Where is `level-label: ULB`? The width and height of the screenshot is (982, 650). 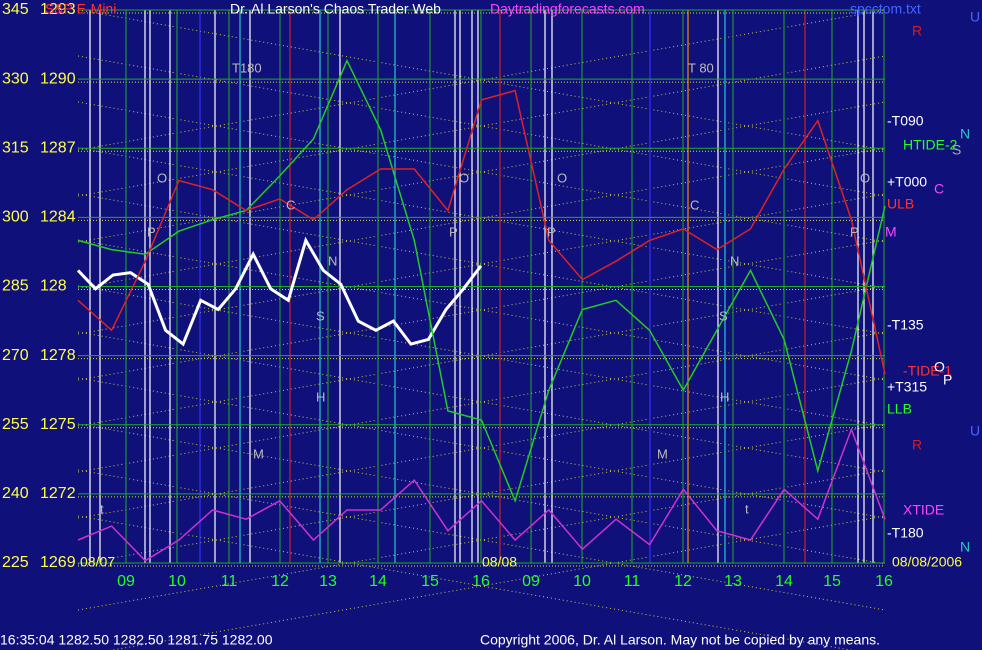
level-label: ULB is located at coordinates (900, 204).